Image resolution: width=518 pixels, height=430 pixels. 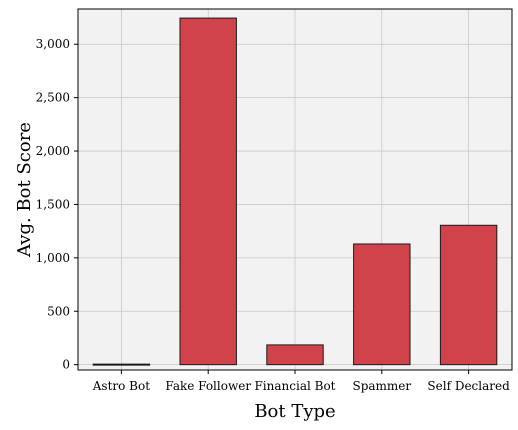 I want to click on x-axis-label: Bot Type, so click(x=294, y=411).